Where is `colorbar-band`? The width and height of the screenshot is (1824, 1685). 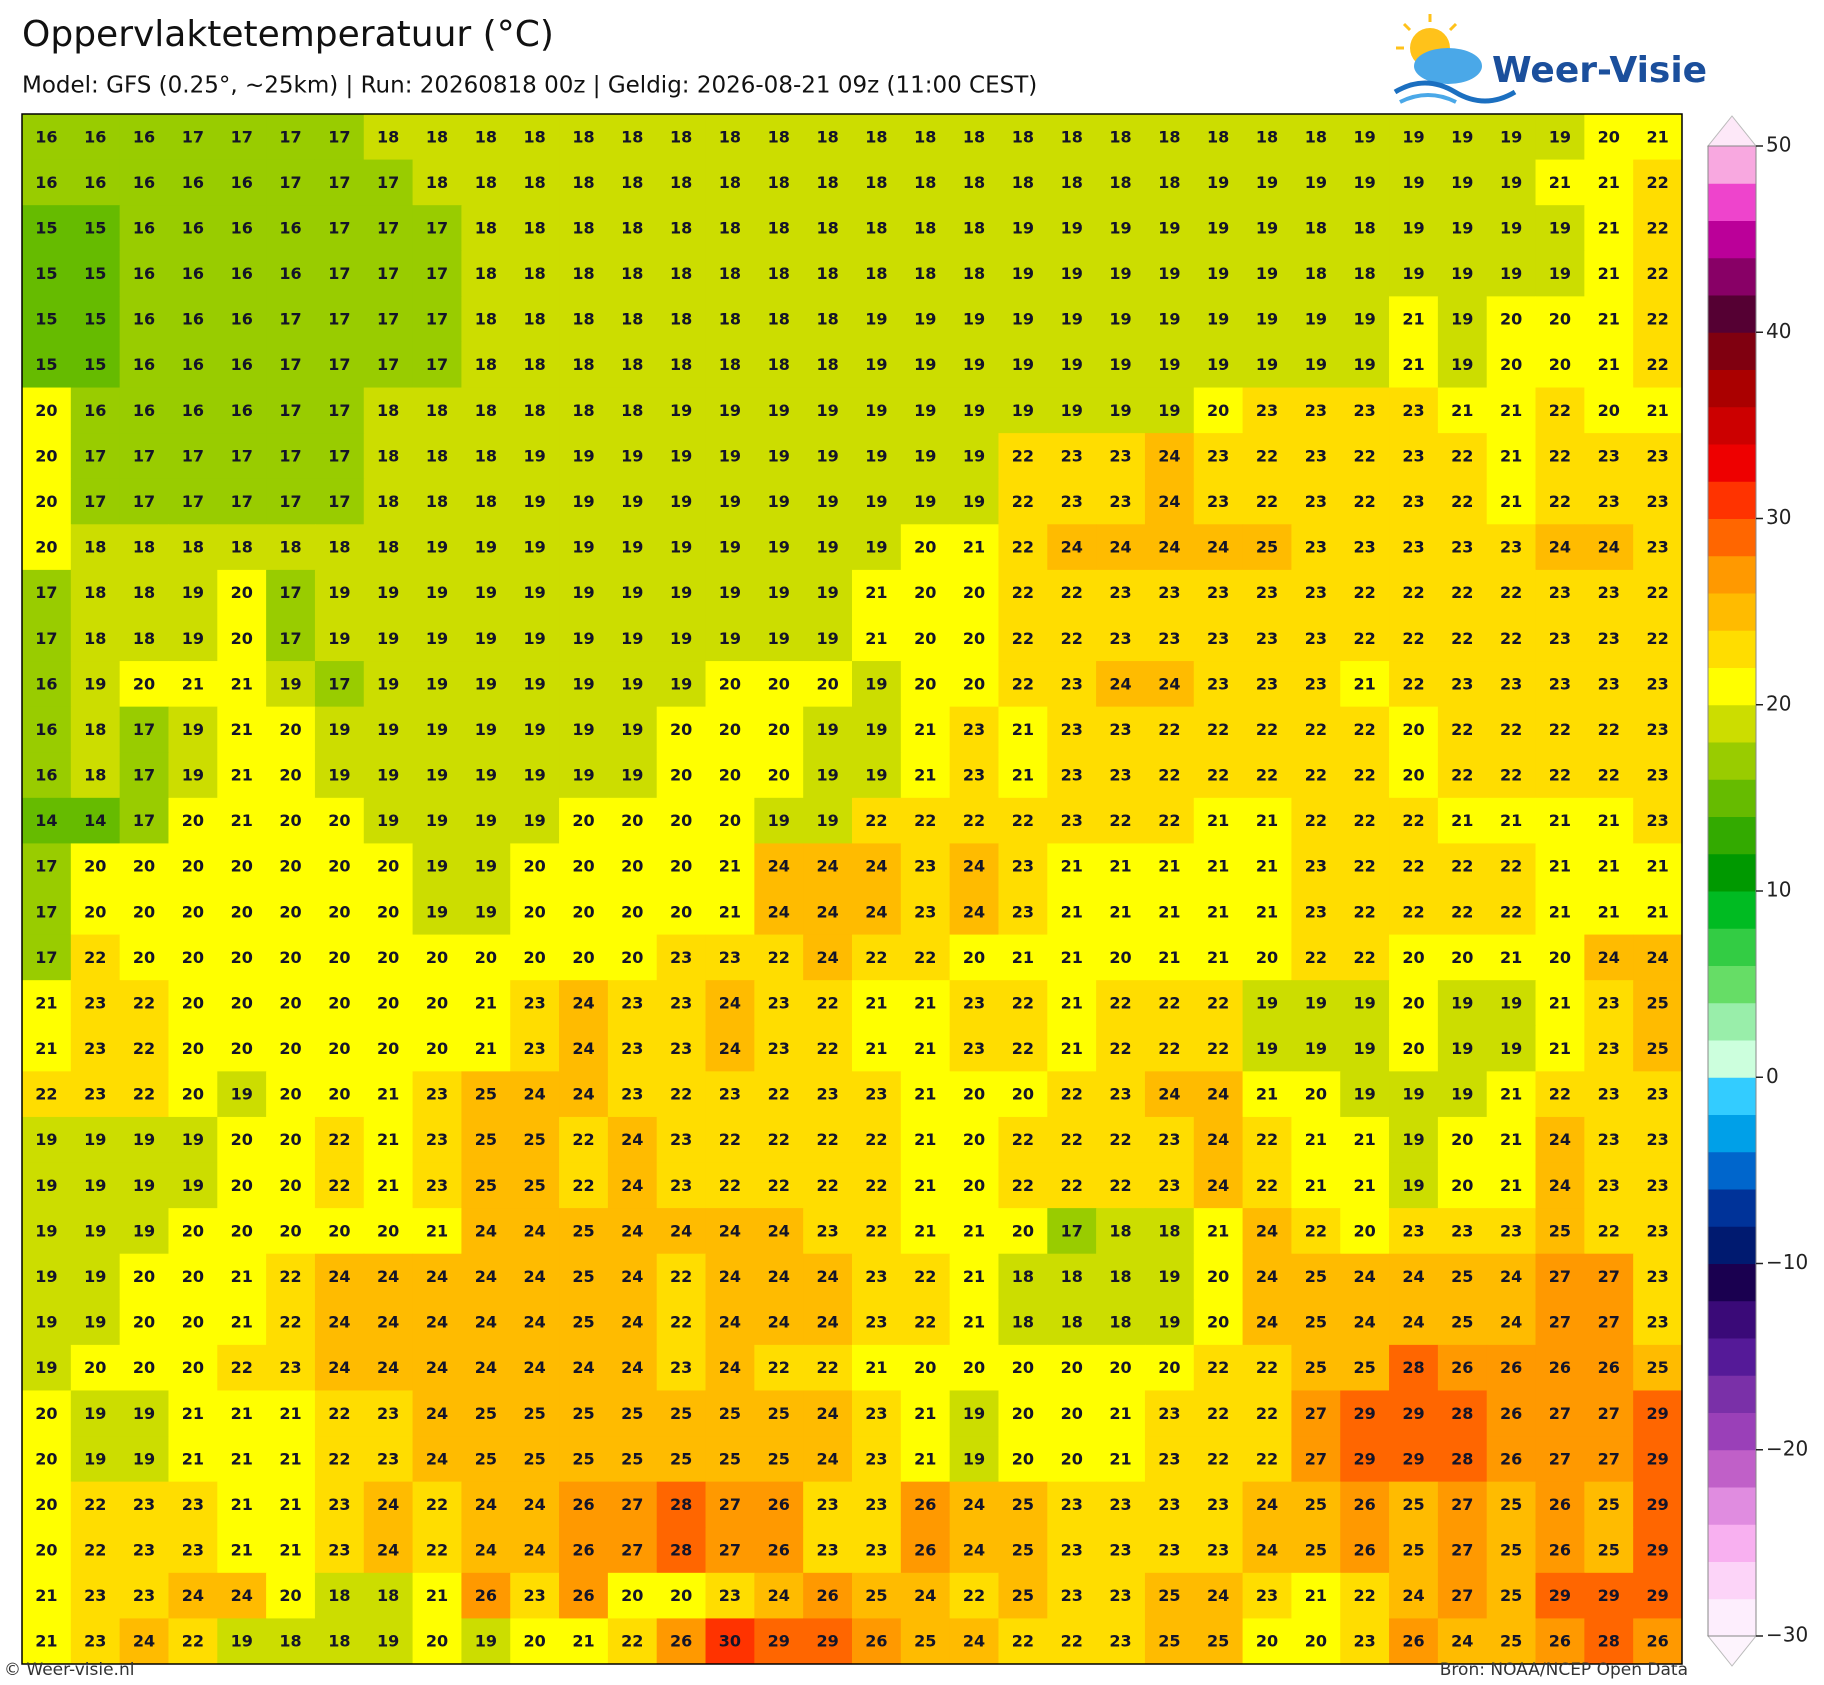
colorbar-band is located at coordinates (1732, 537).